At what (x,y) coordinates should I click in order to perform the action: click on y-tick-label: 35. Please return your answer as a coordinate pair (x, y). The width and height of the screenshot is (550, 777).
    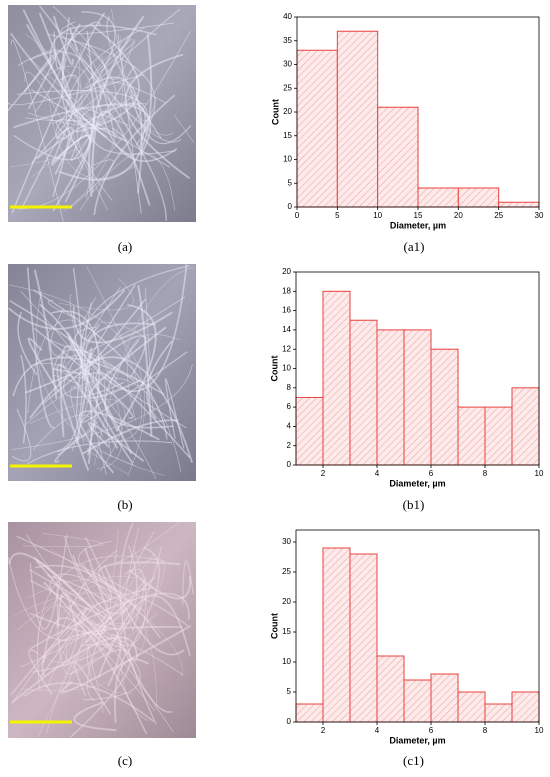
    Looking at the image, I should click on (287, 40).